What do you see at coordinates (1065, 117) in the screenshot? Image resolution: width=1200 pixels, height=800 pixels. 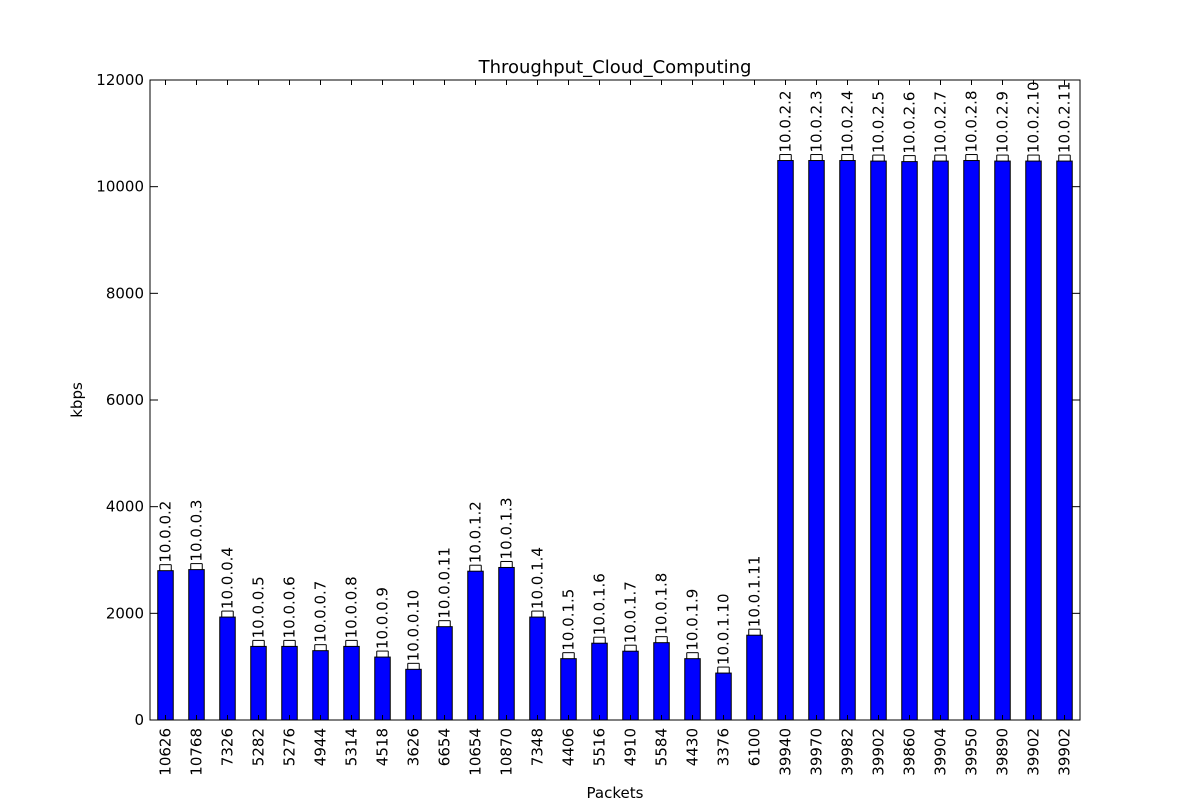 I see `bar-label: 10.0.2.11` at bounding box center [1065, 117].